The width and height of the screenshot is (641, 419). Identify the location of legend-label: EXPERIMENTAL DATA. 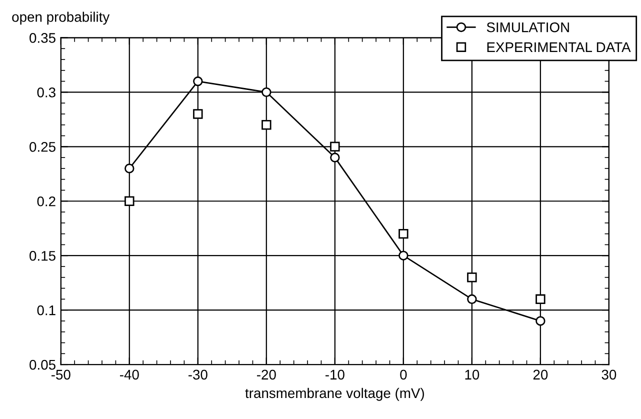
(559, 47).